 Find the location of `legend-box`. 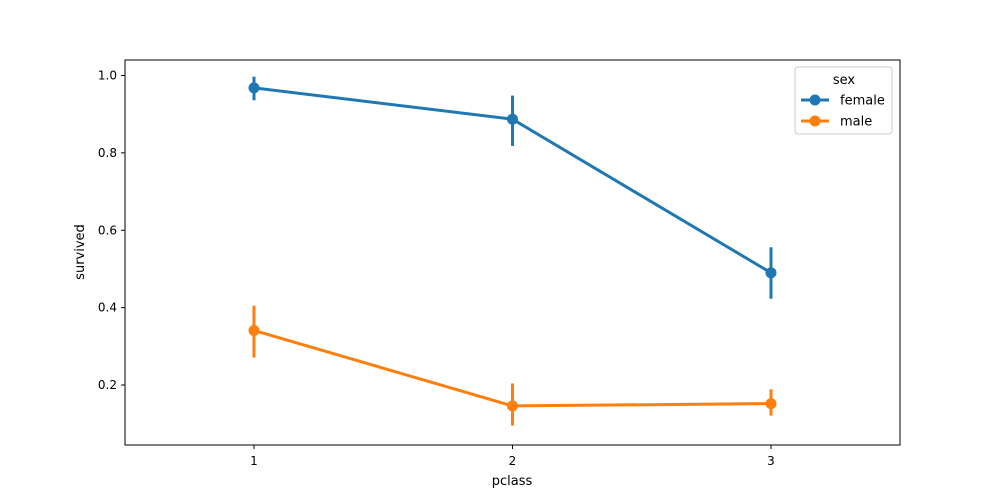

legend-box is located at coordinates (843, 100).